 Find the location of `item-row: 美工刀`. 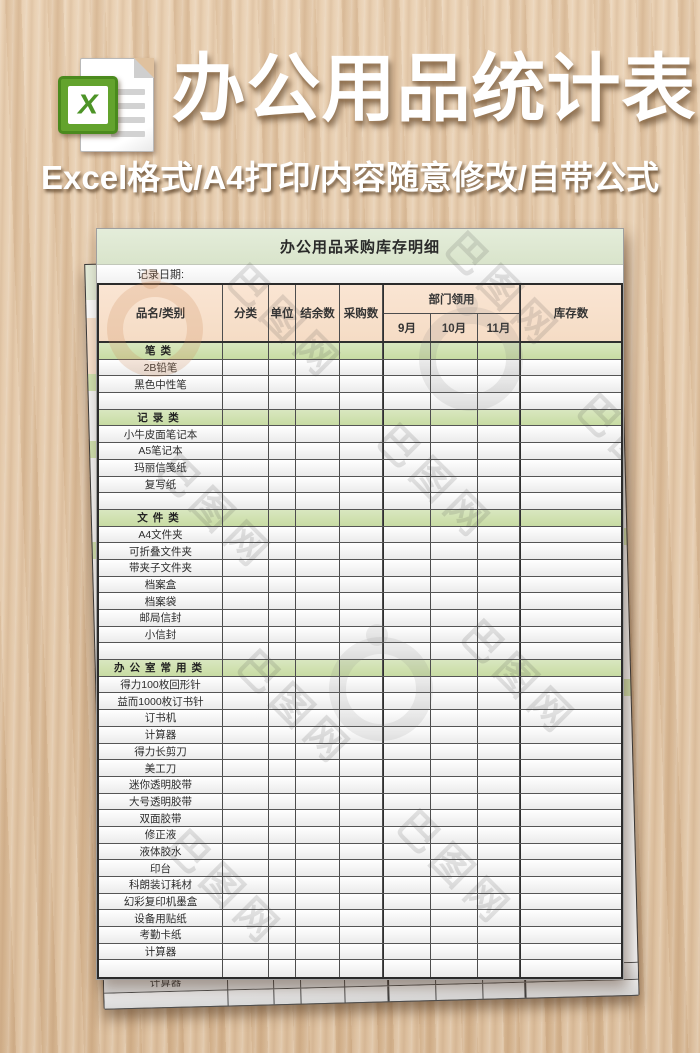

item-row: 美工刀 is located at coordinates (360, 768).